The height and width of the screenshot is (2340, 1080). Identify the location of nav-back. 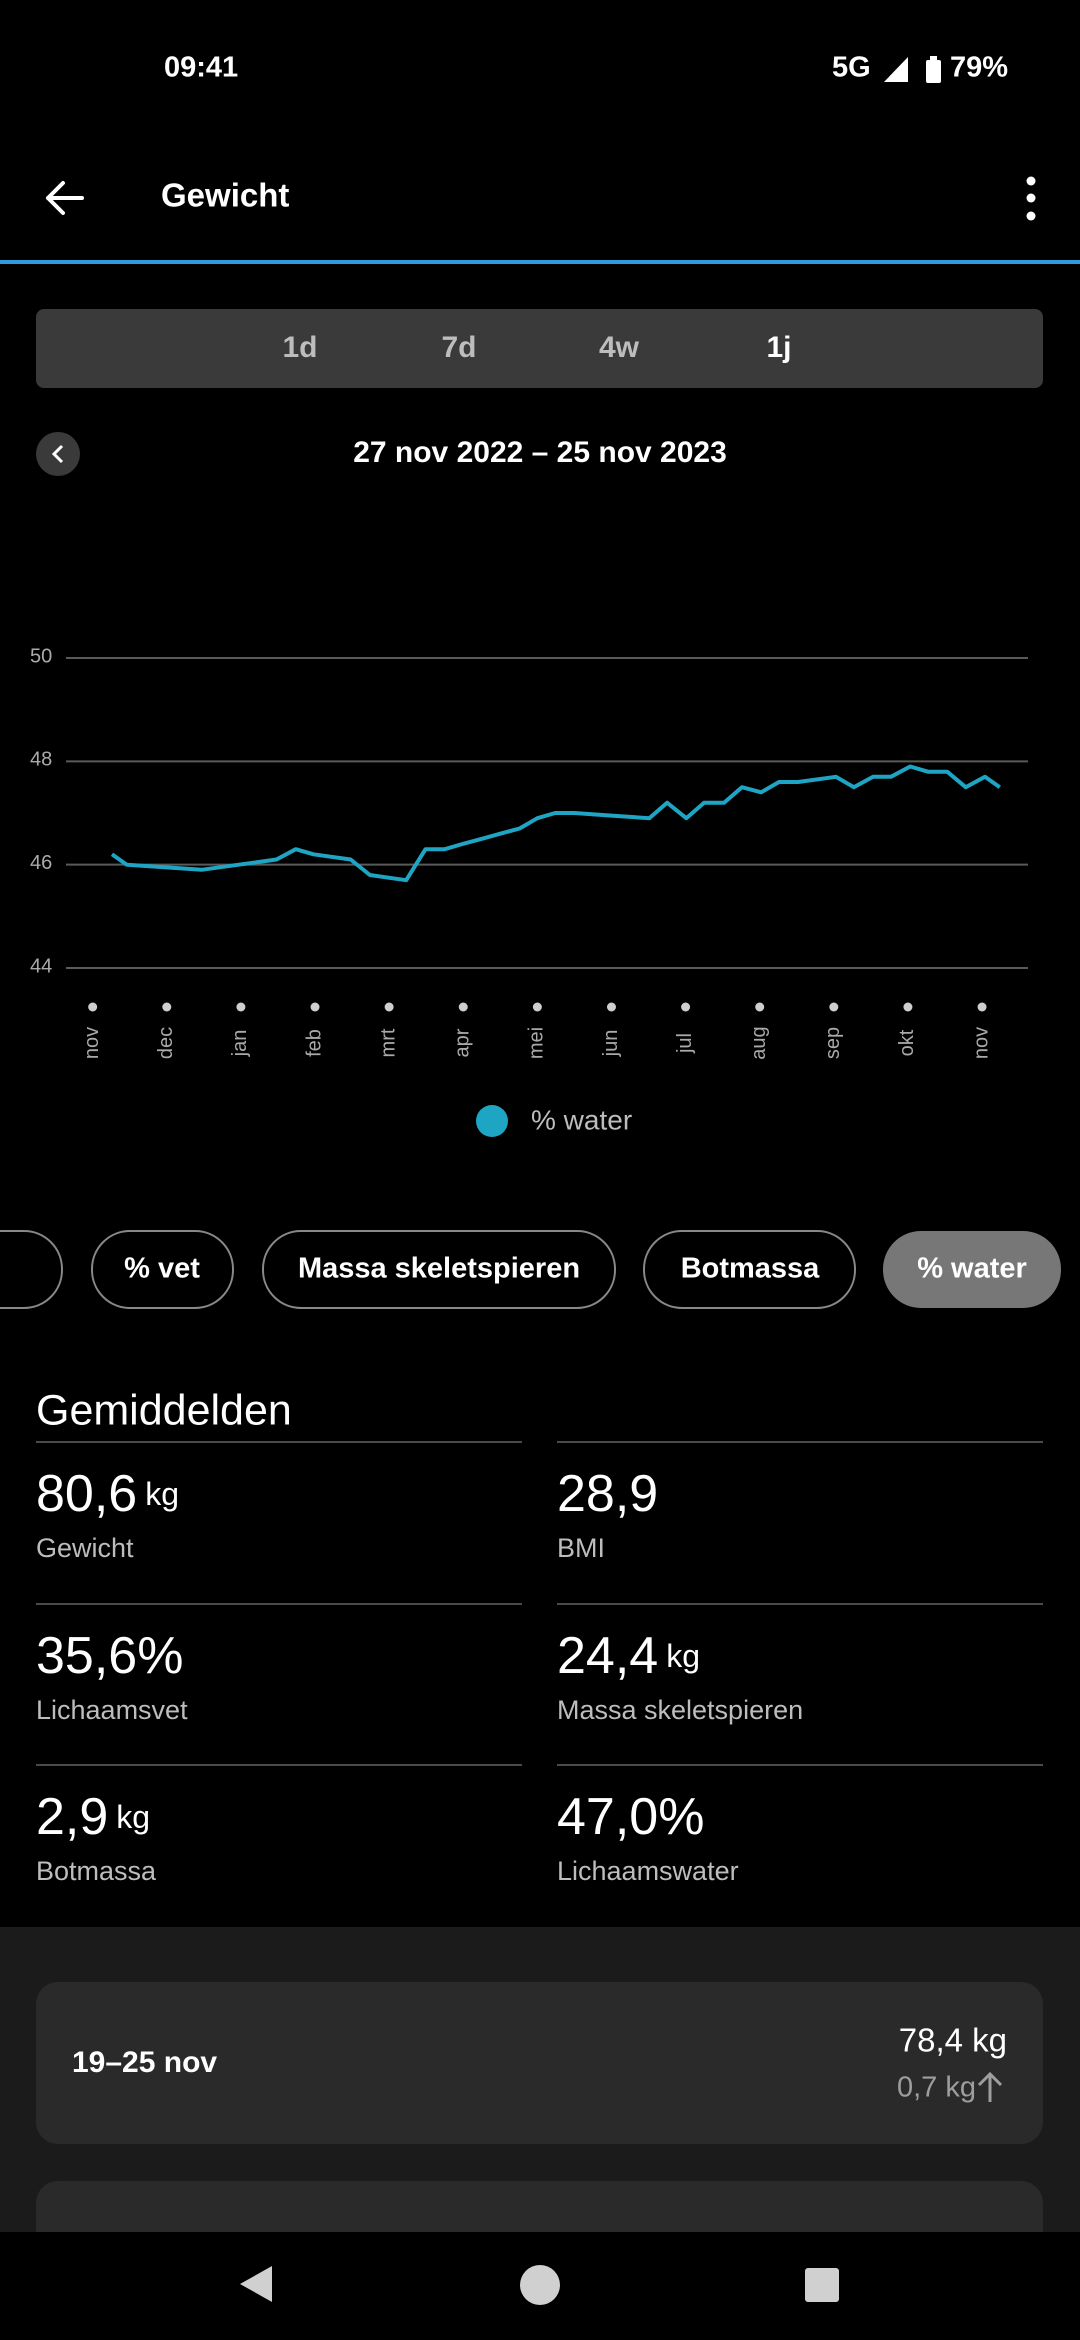
(256, 2284).